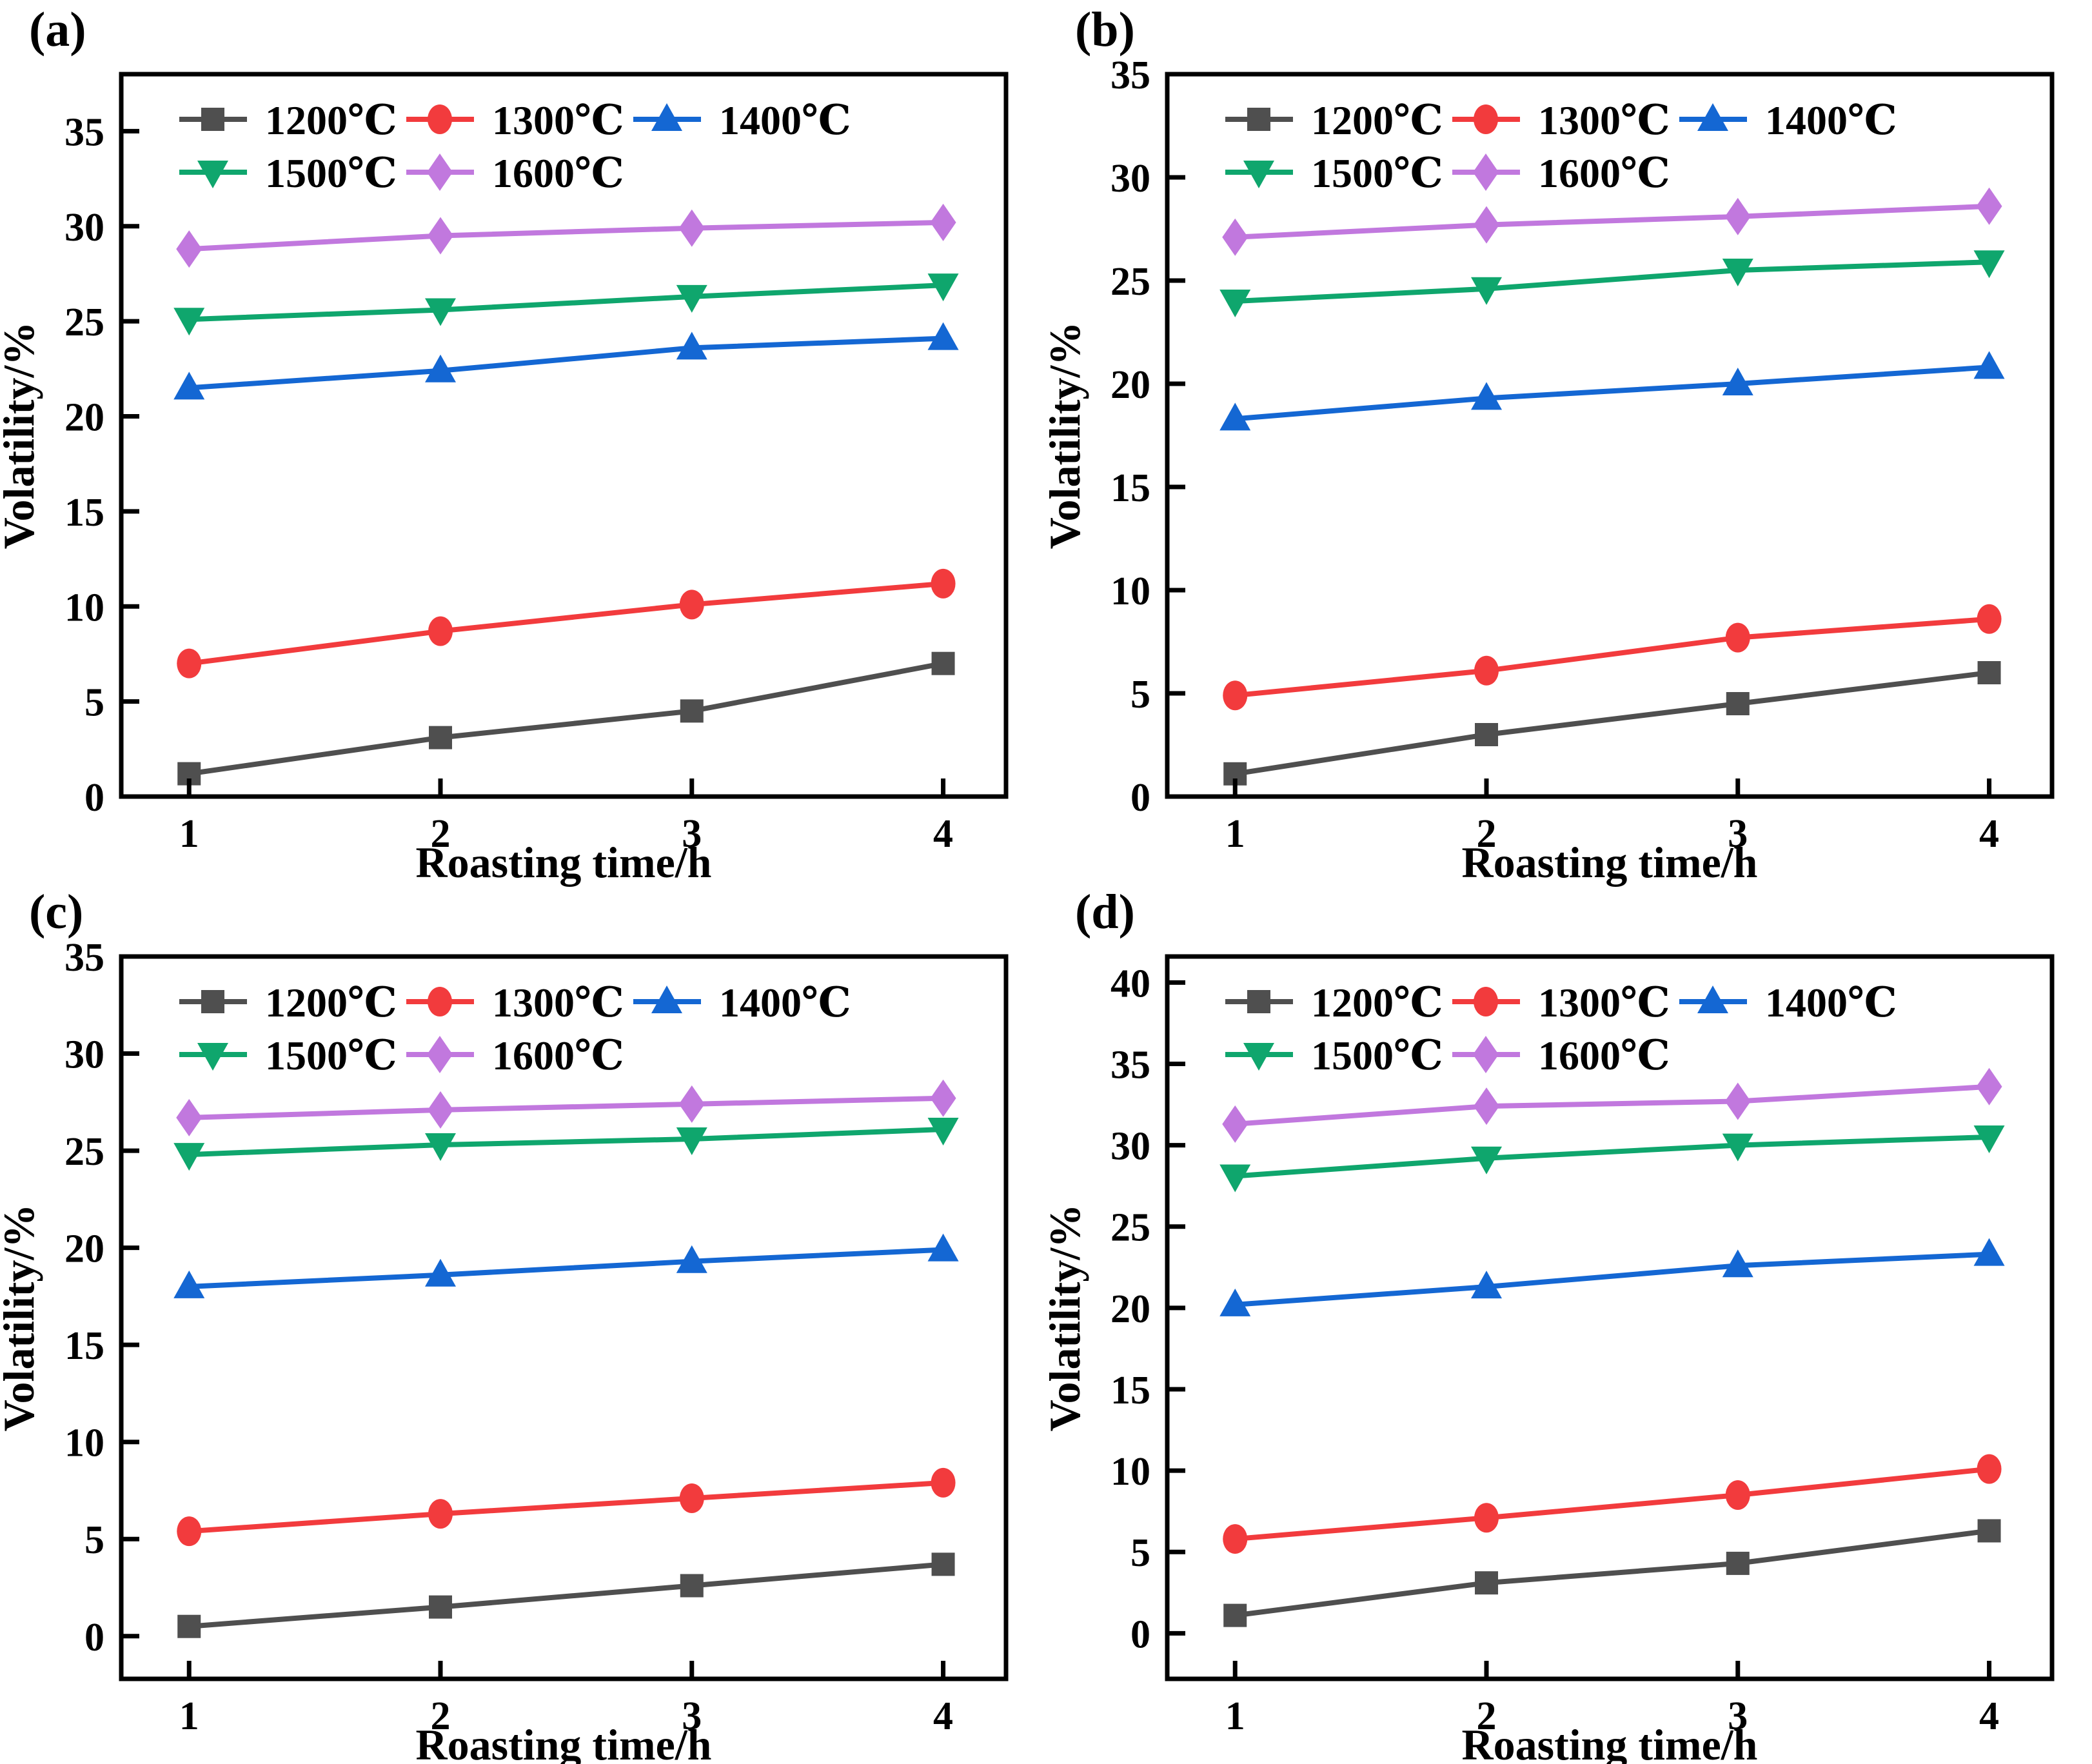 The width and height of the screenshot is (2092, 1764). I want to click on panel-label-b: (b), so click(1105, 30).